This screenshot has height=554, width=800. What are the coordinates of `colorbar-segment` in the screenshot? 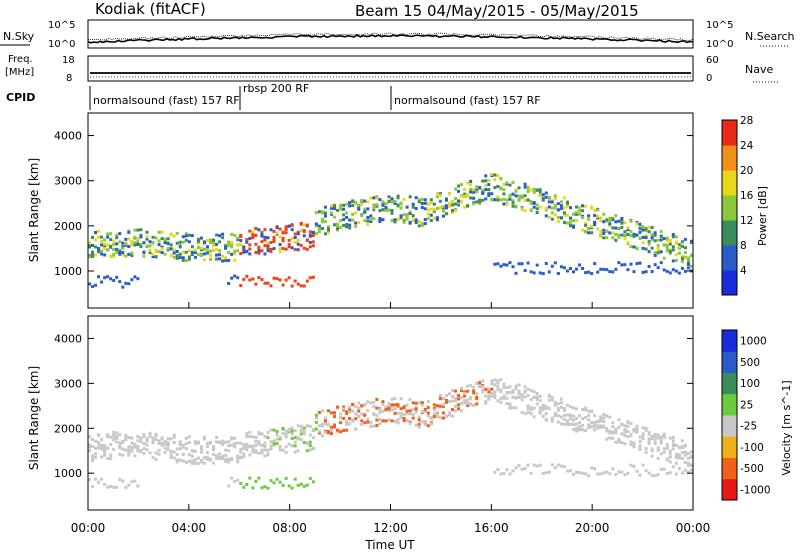 It's located at (729, 489).